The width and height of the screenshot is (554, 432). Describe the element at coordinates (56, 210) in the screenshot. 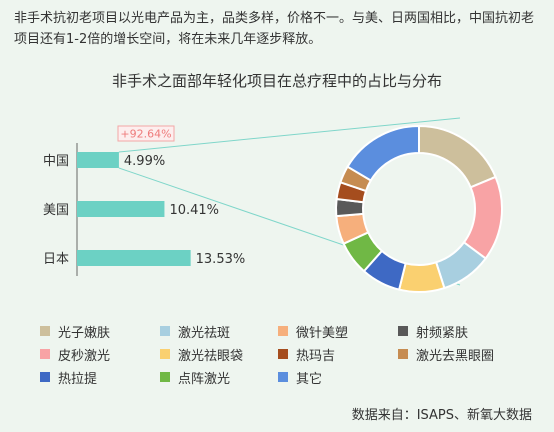

I see `bar-category-label: 美国` at that location.